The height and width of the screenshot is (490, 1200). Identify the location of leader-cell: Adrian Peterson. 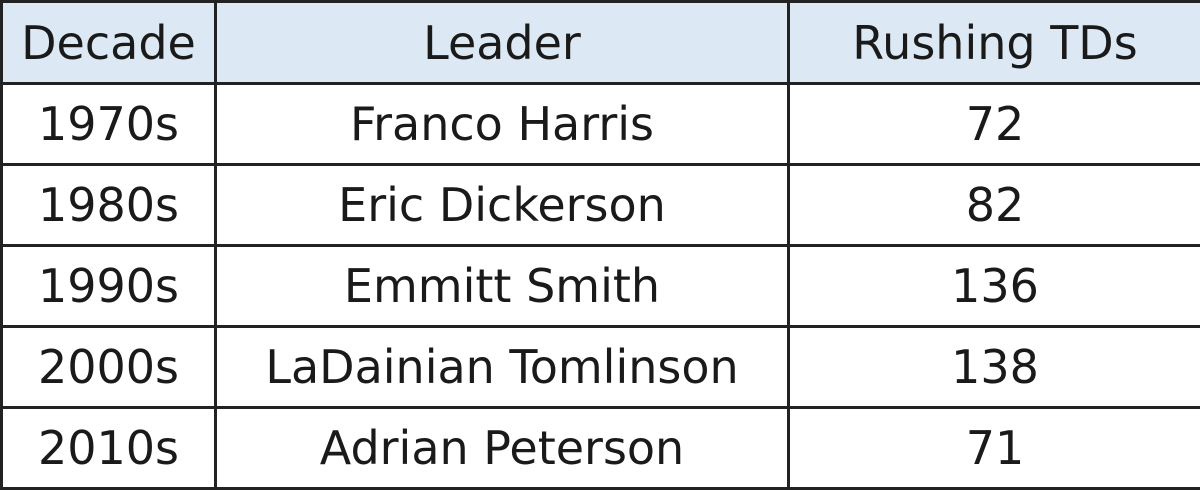
(502, 448).